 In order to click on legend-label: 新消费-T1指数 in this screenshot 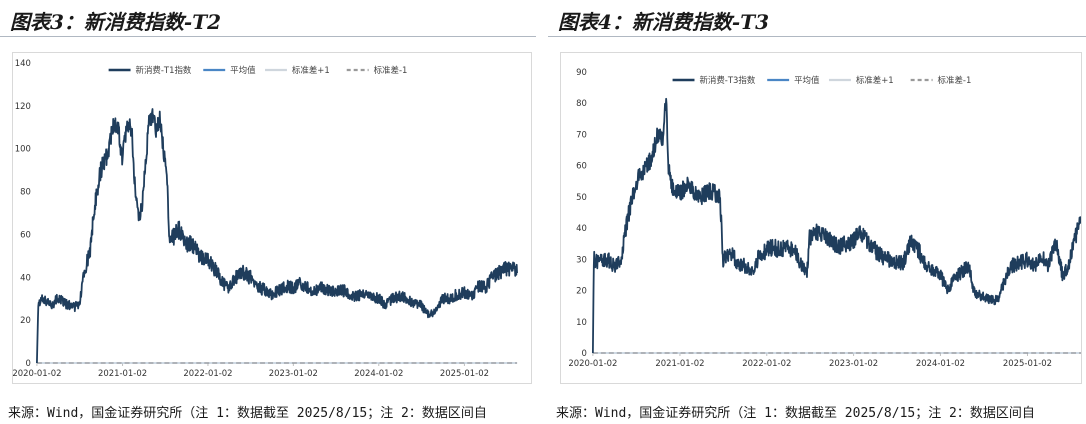, I will do `click(164, 70)`.